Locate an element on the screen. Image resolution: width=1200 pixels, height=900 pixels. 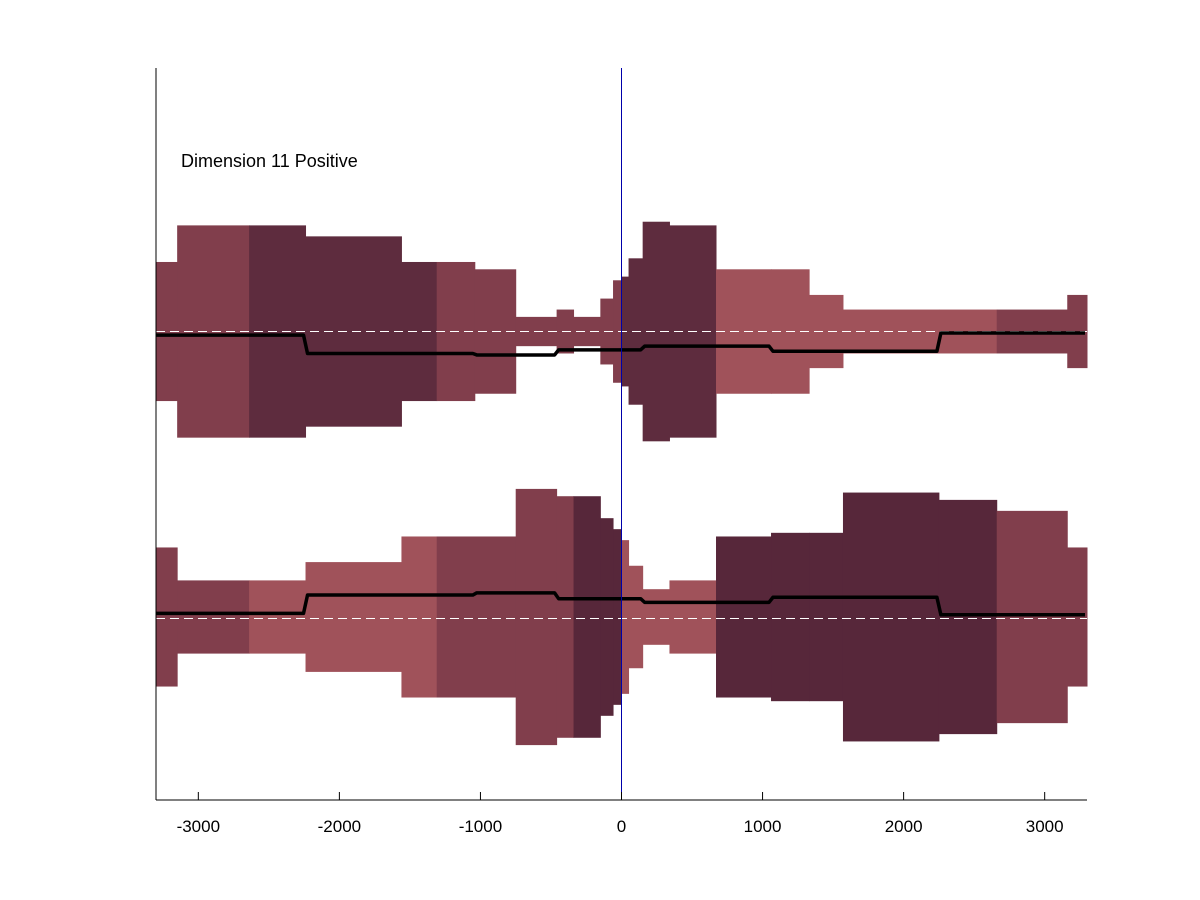
annotation-label: Dimension 11 Positive is located at coordinates (269, 161).